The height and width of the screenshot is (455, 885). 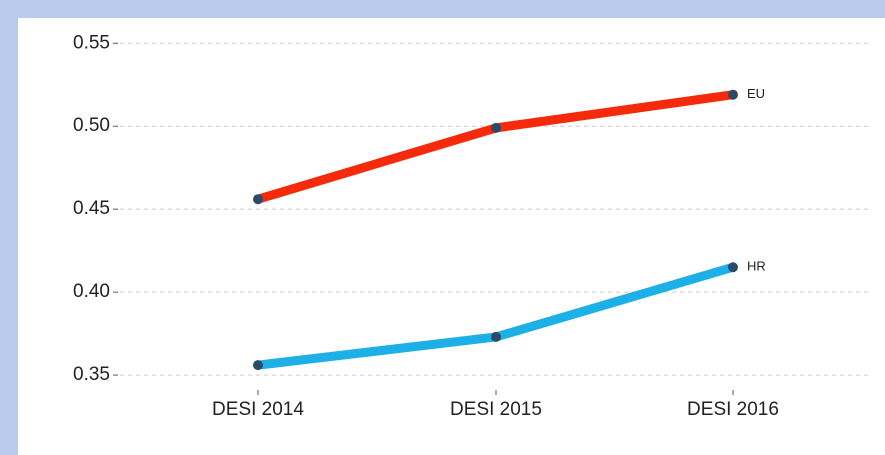 I want to click on y-tick-label: 0.35, so click(x=91, y=374).